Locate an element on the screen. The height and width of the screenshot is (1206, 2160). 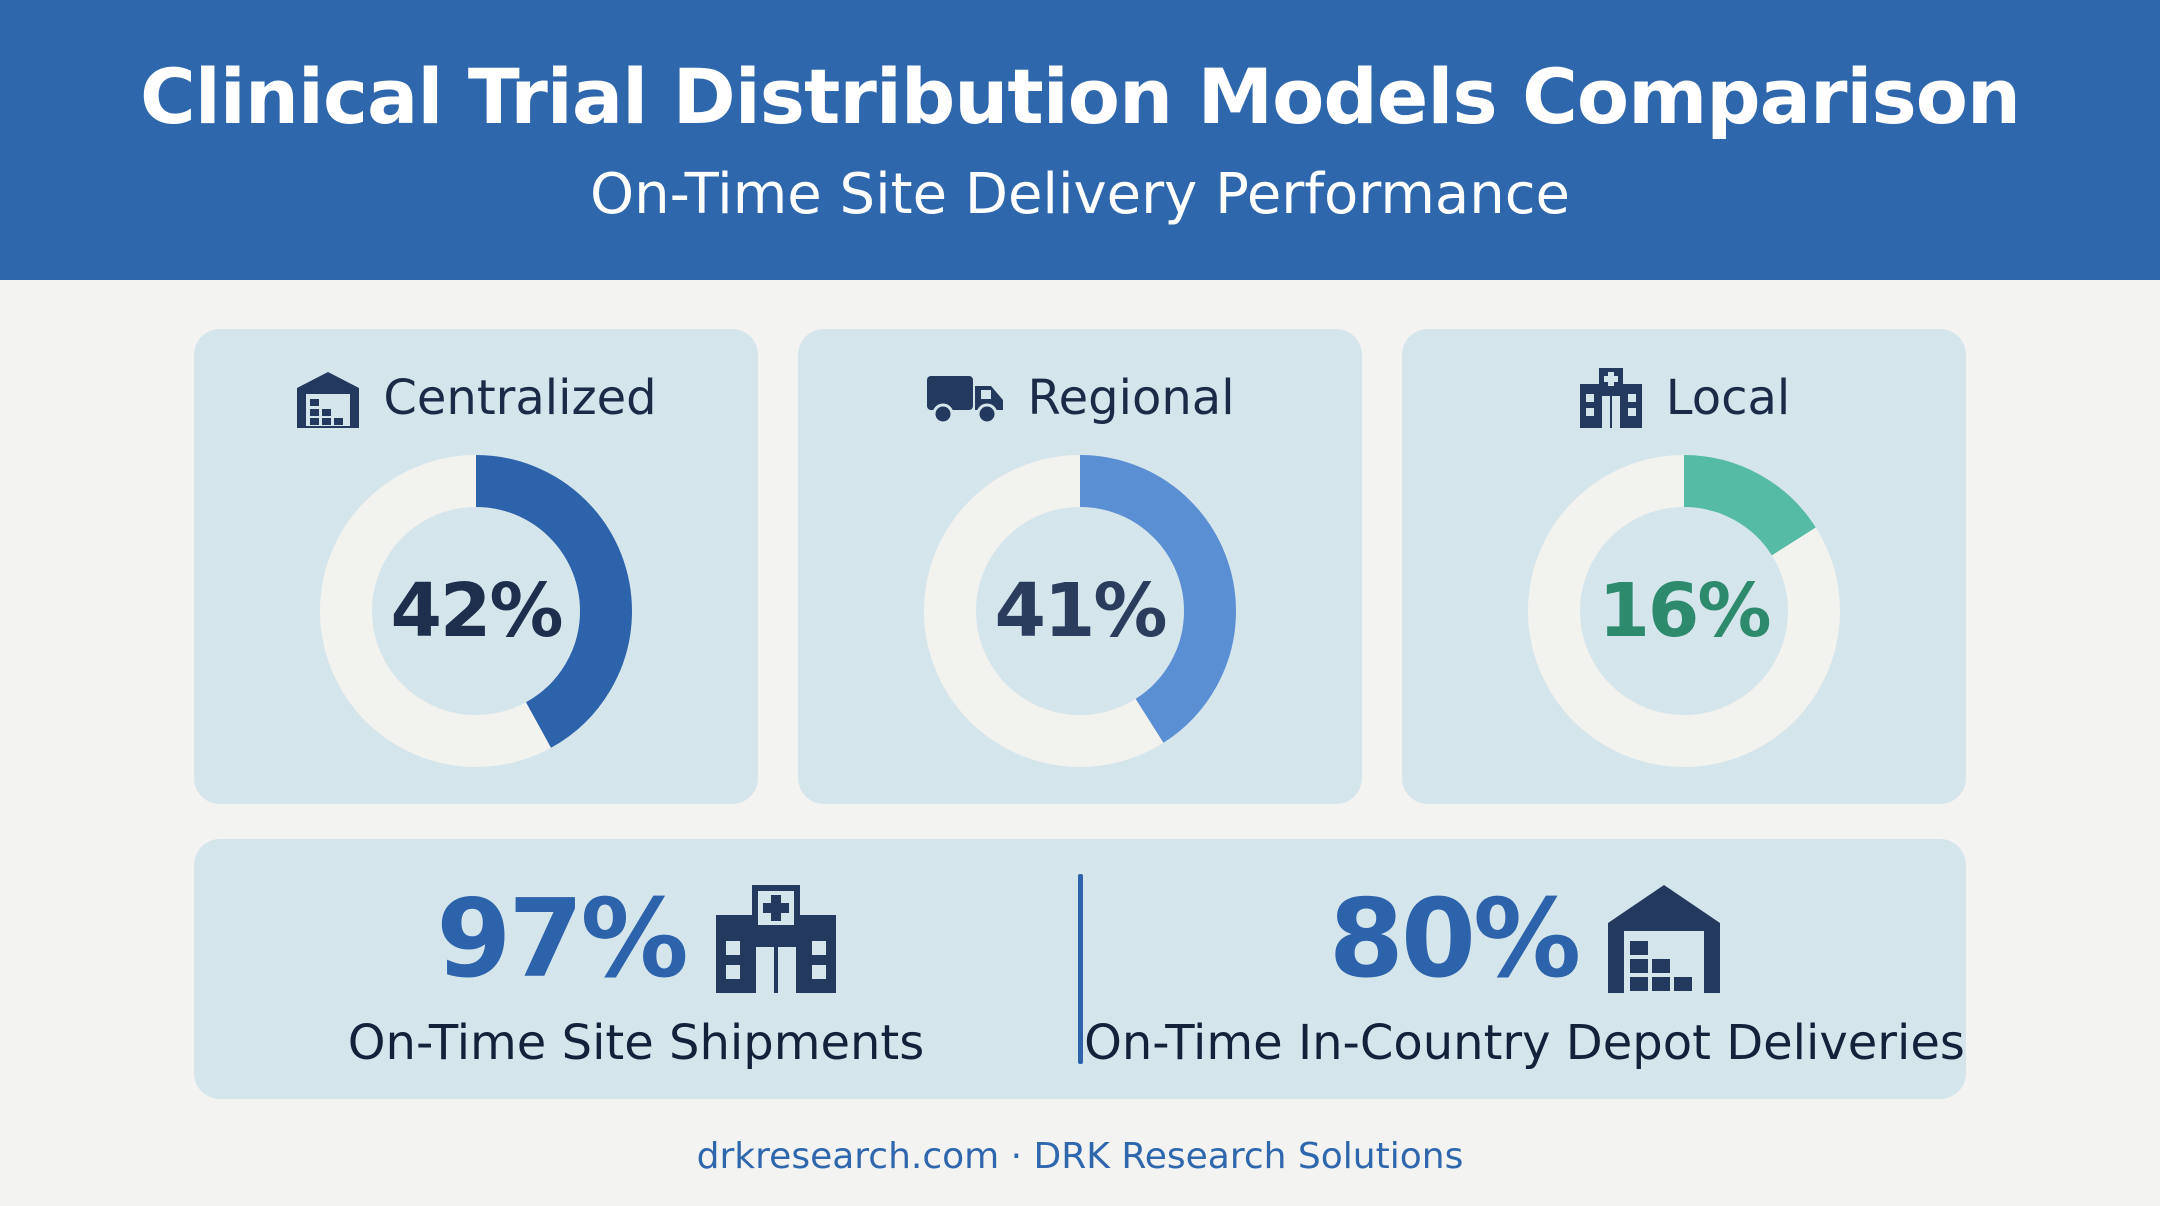
donut-value: 16% is located at coordinates (1684, 611).